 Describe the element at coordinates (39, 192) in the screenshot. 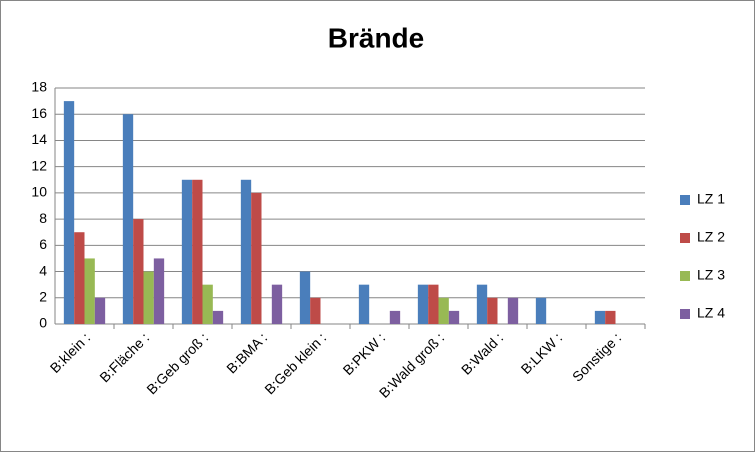

I see `y-tick-label: 10` at that location.